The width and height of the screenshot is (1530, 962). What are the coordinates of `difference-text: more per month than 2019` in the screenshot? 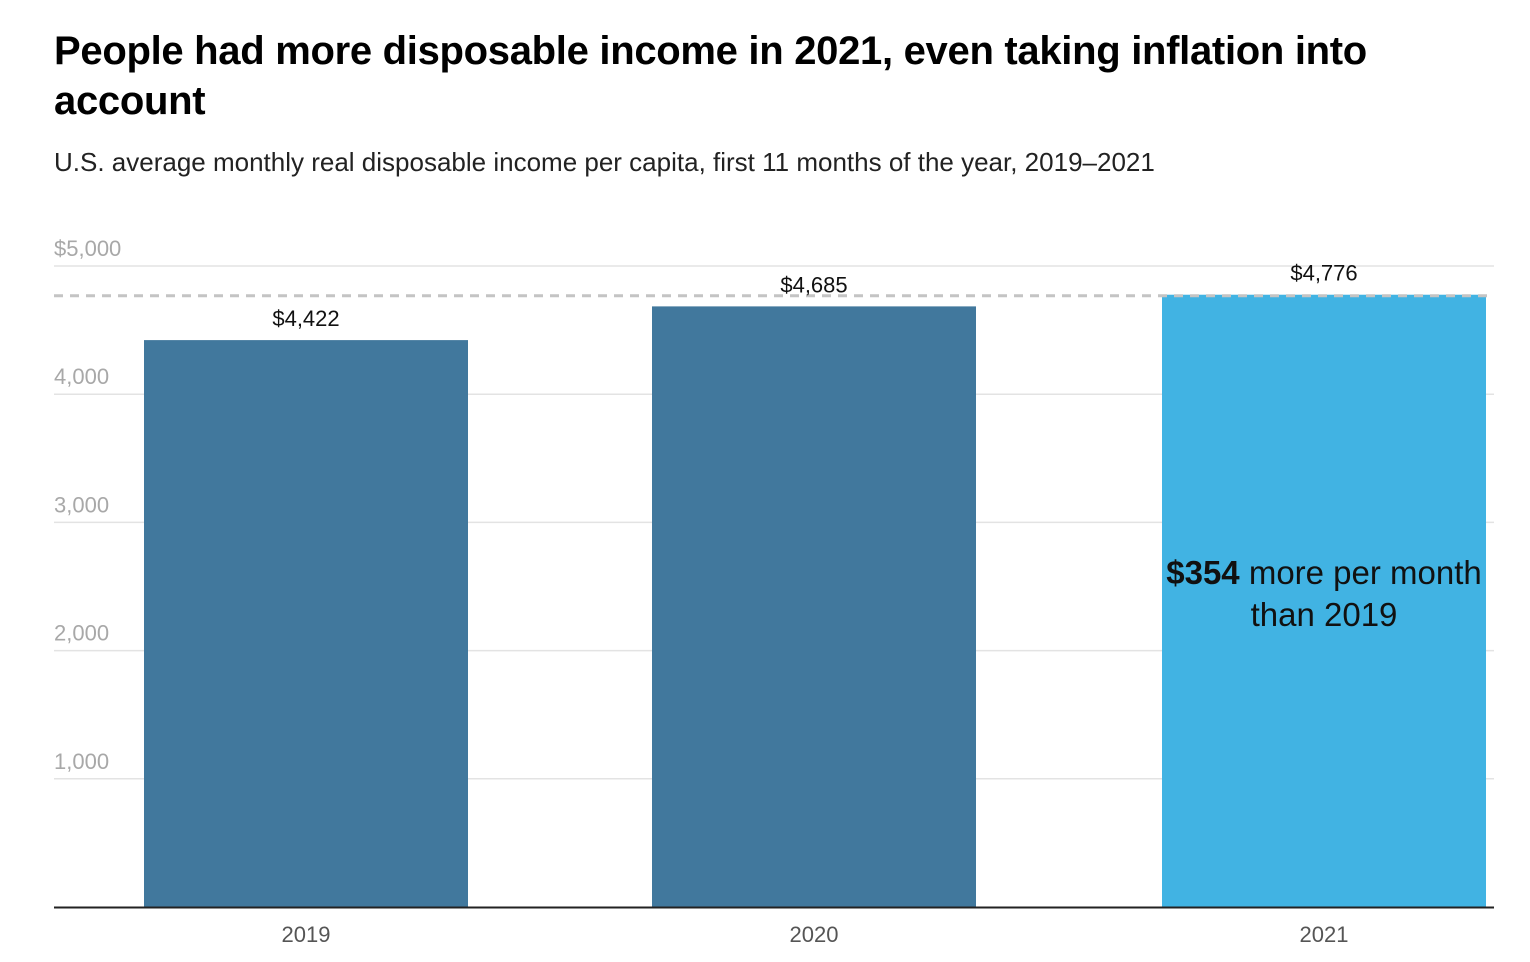 It's located at (1360, 593).